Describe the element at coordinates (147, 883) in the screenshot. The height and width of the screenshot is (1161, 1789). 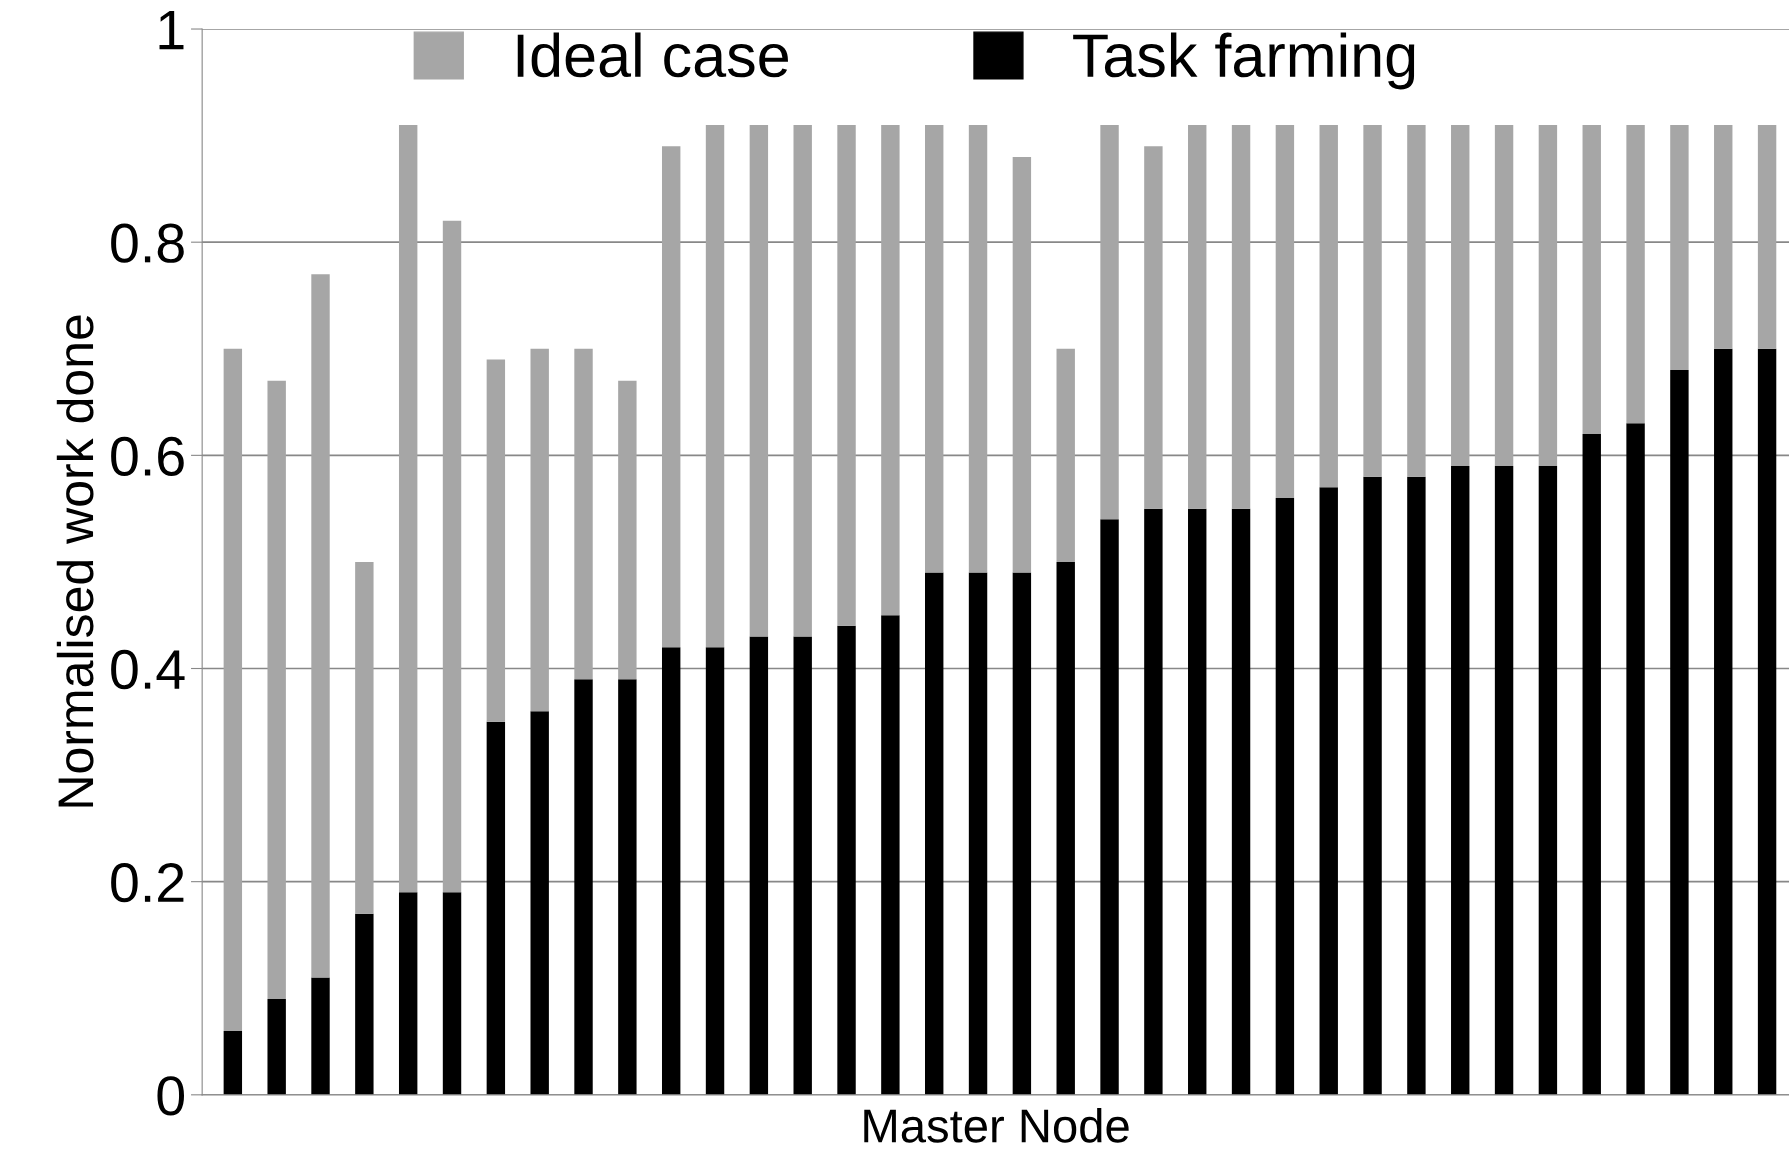
I see `y-tick-label: 0.2` at that location.